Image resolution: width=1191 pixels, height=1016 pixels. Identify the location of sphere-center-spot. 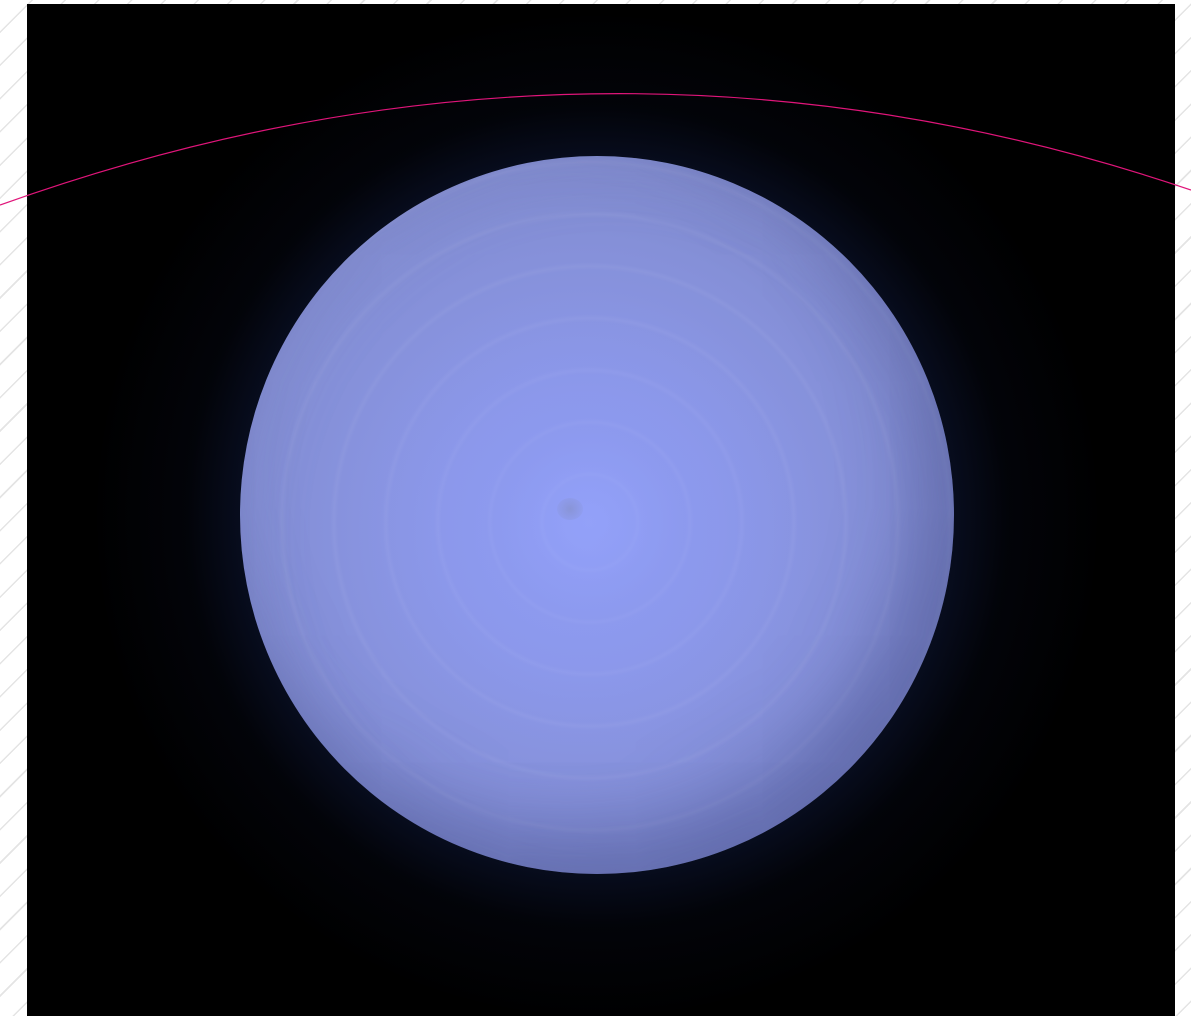
(570, 509).